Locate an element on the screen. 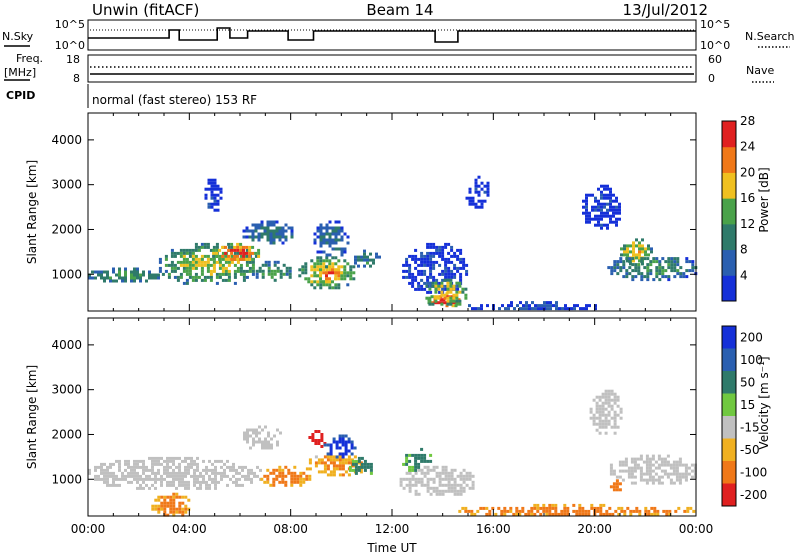 This screenshot has height=554, width=800. colorbar-segment is located at coordinates (729, 288).